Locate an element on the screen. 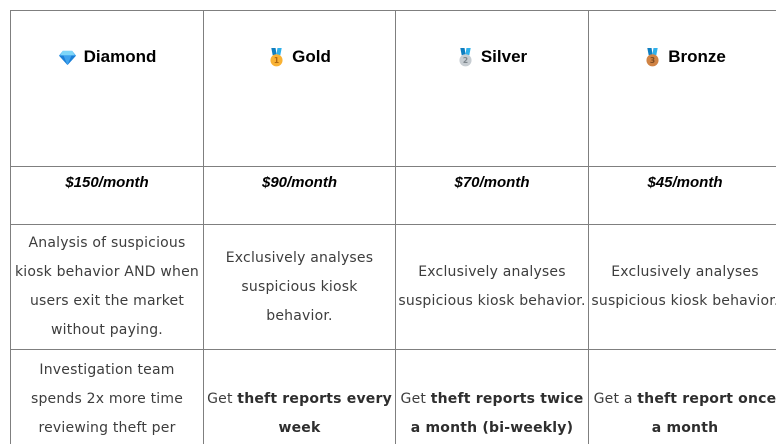 This screenshot has height=444, width=776. price-gold: $90/month is located at coordinates (299, 195).